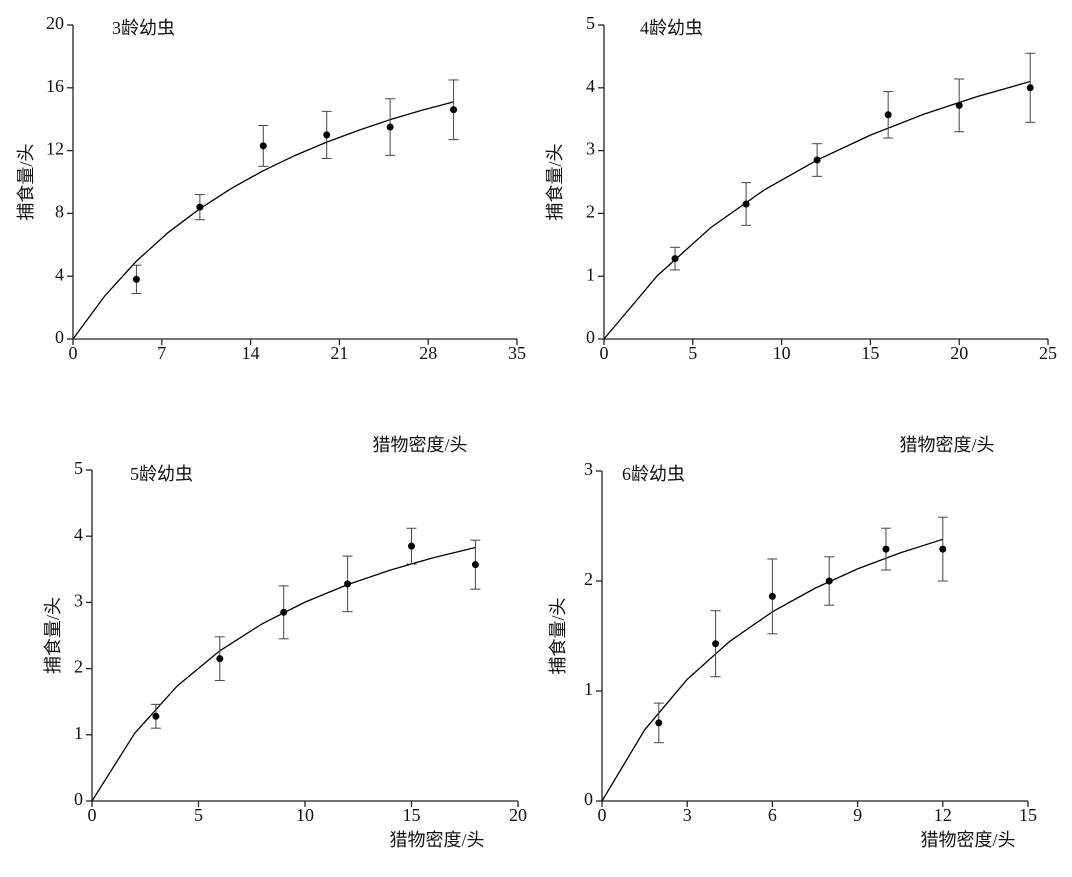  I want to click on x-tick-label: 12, so click(943, 815).